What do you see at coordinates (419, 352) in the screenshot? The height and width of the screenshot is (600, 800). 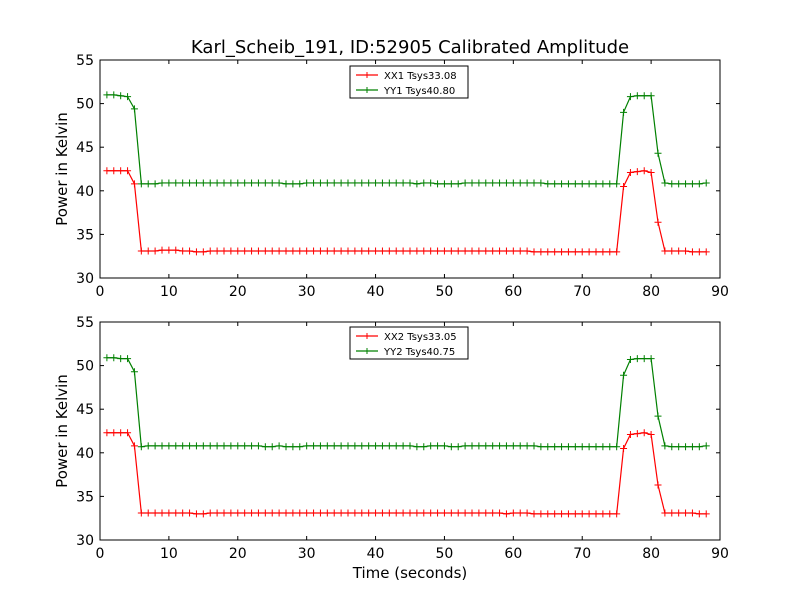 I see `legend-label: YY2 Tsys40.75` at bounding box center [419, 352].